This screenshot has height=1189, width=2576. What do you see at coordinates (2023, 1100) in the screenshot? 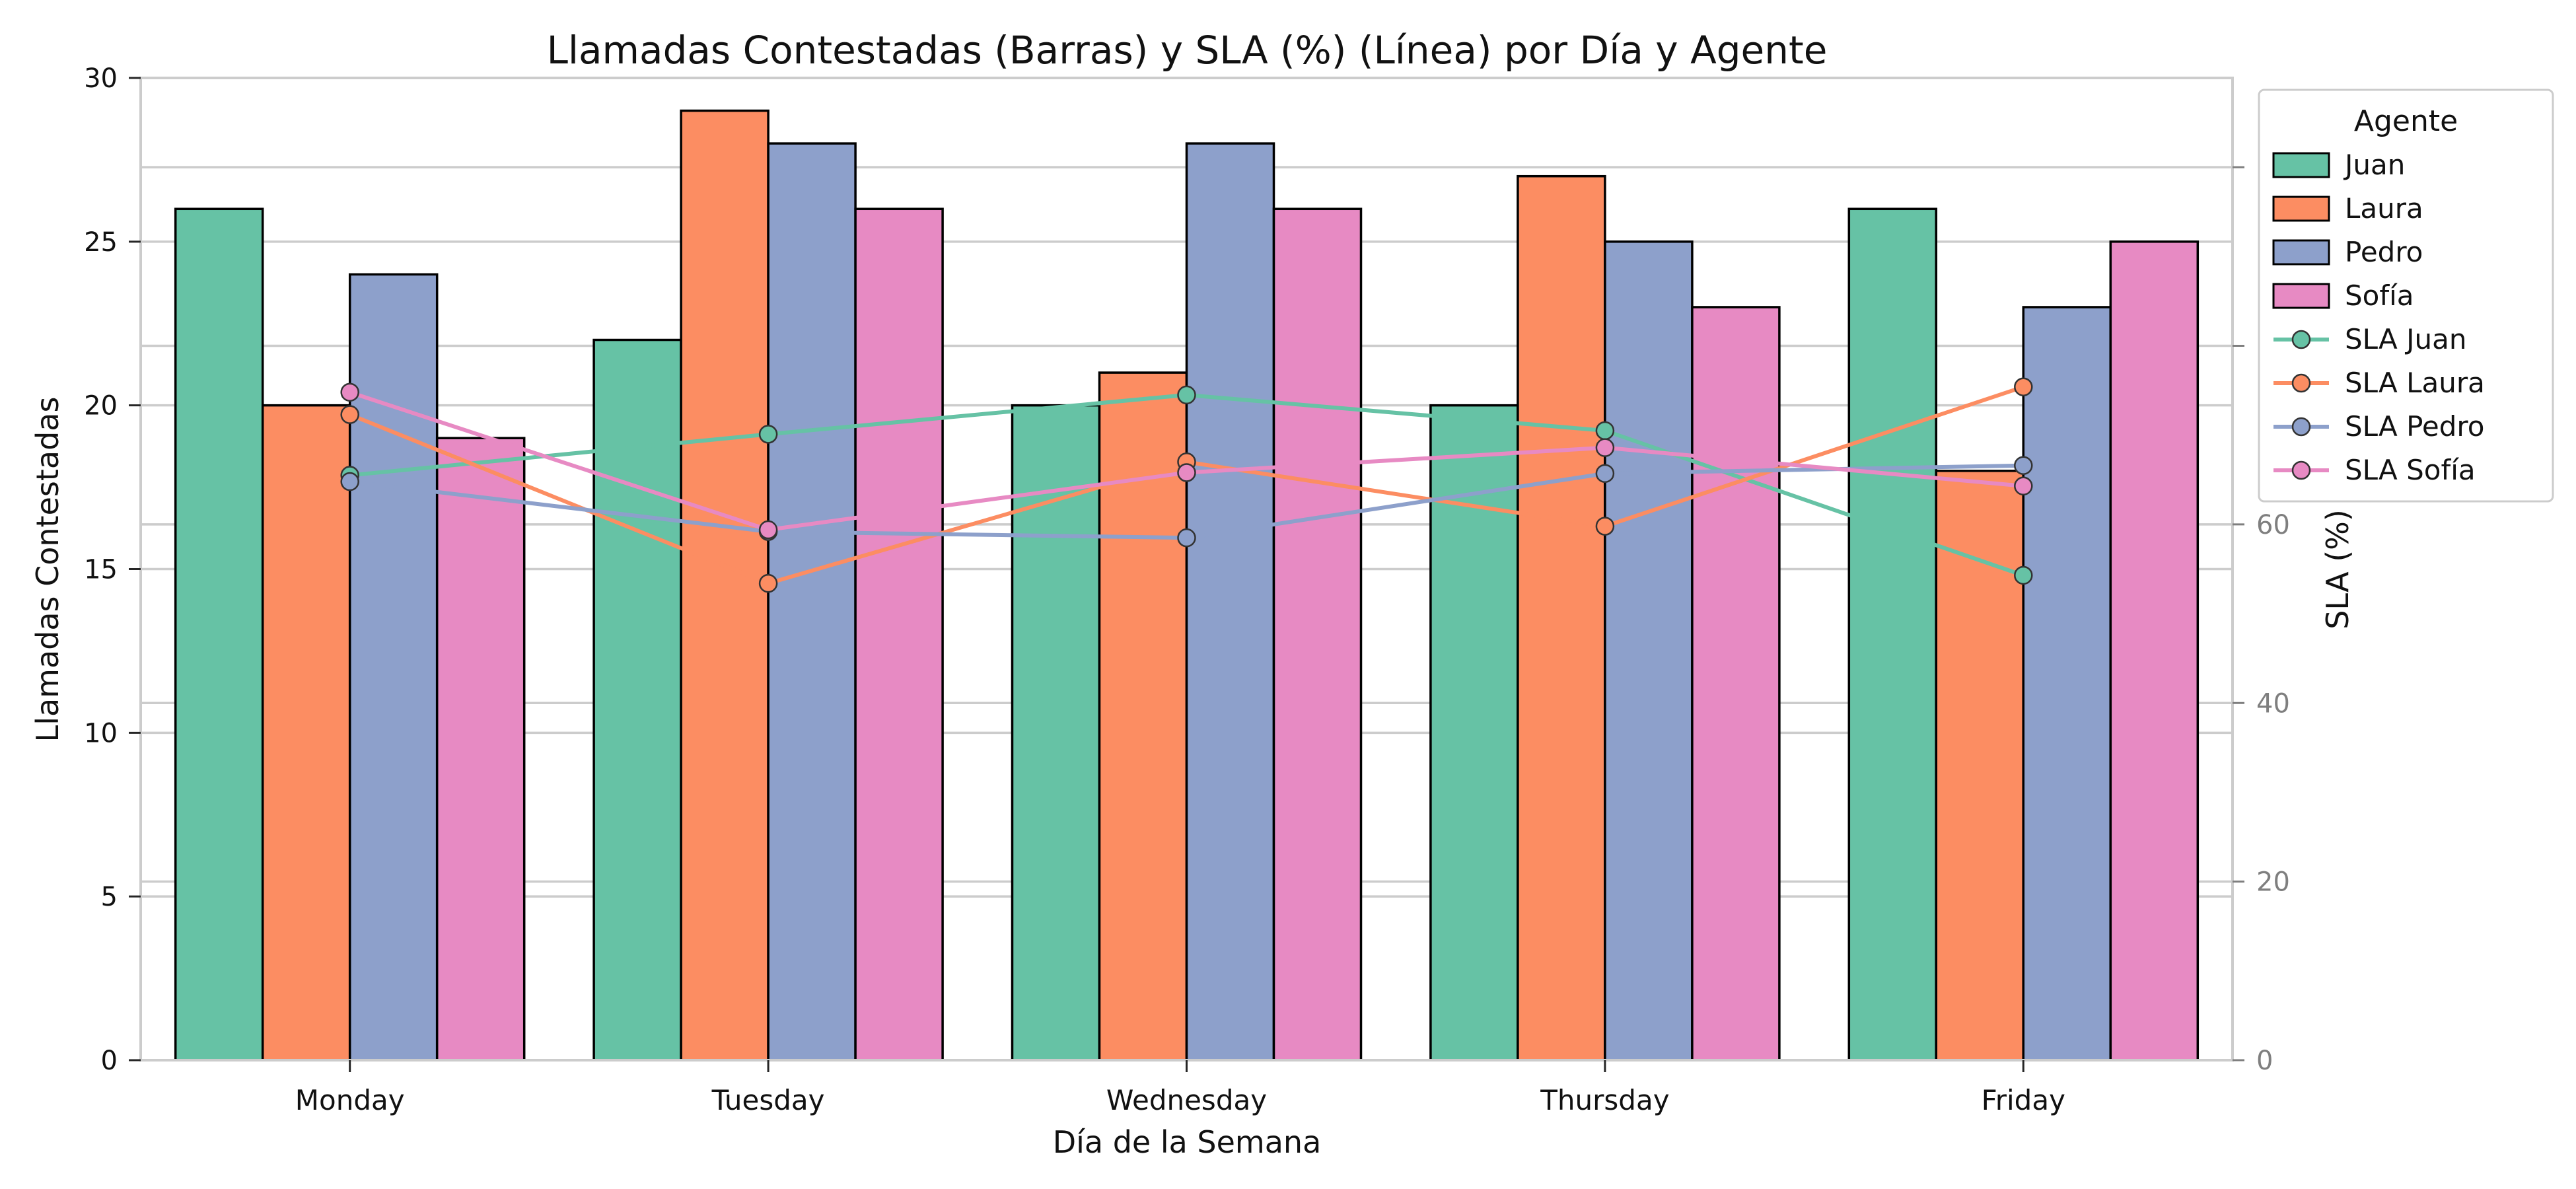
I see `x-tick-label: Friday` at bounding box center [2023, 1100].